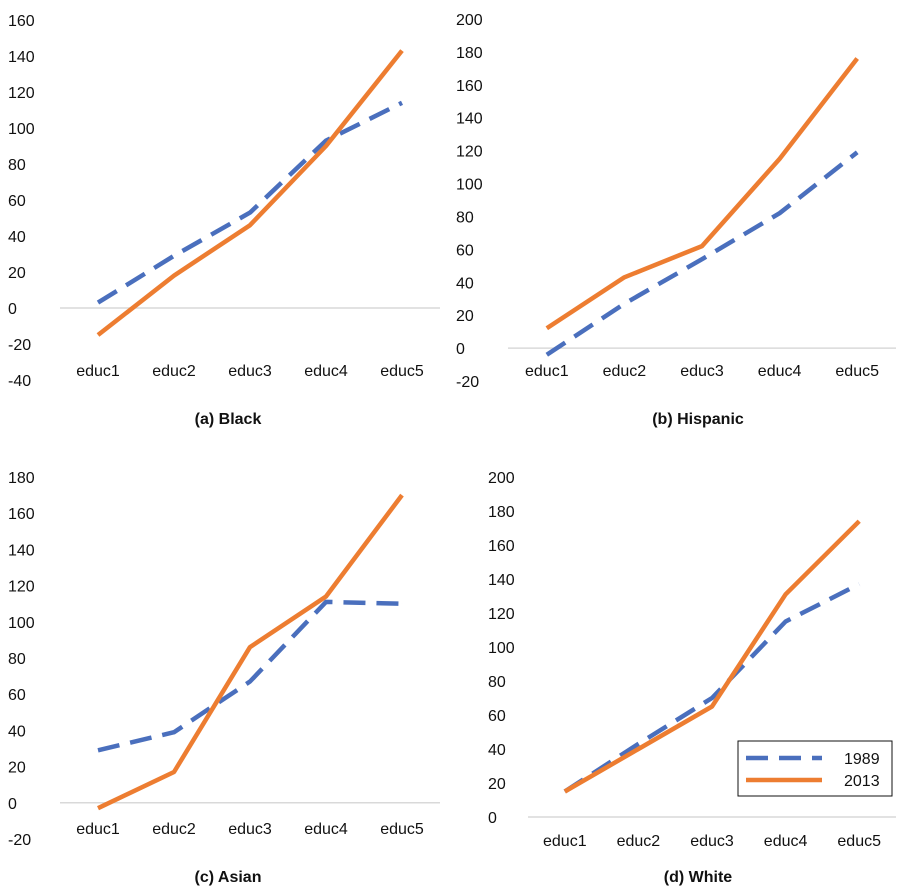 The width and height of the screenshot is (898, 891). Describe the element at coordinates (698, 877) in the screenshot. I see `chart-caption: (d) White` at that location.